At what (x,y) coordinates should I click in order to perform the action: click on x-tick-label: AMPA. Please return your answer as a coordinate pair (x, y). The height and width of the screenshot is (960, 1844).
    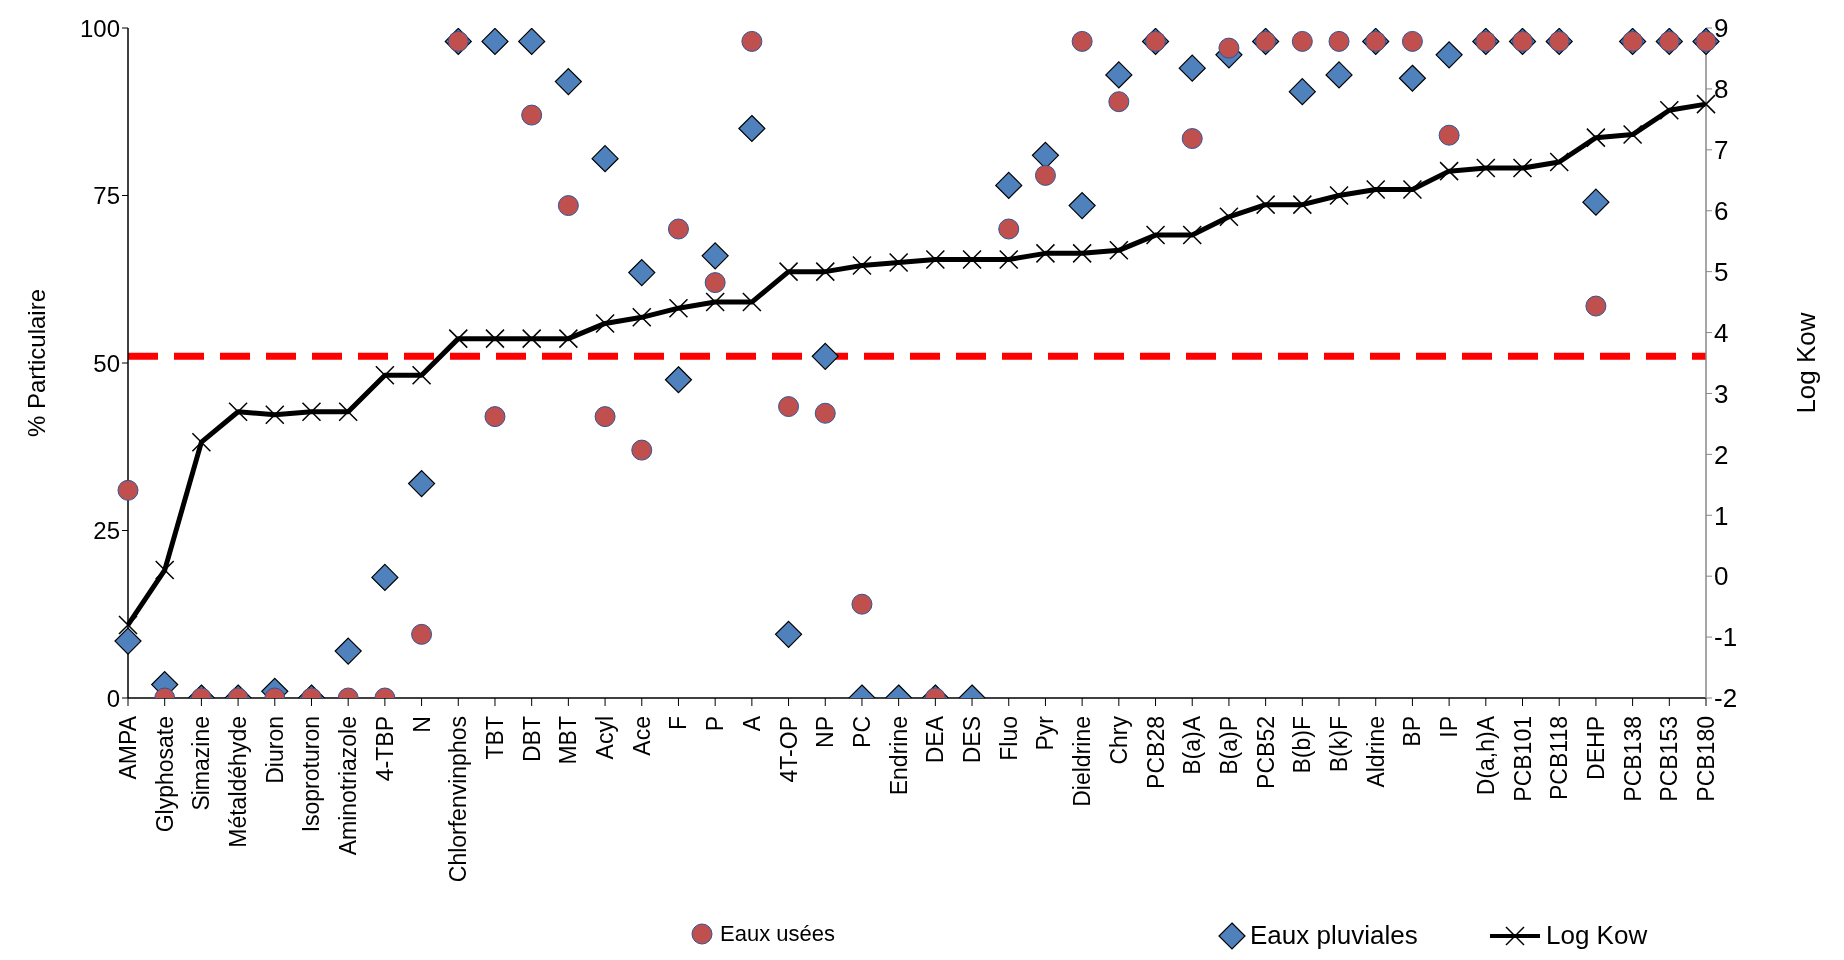
    Looking at the image, I should click on (128, 747).